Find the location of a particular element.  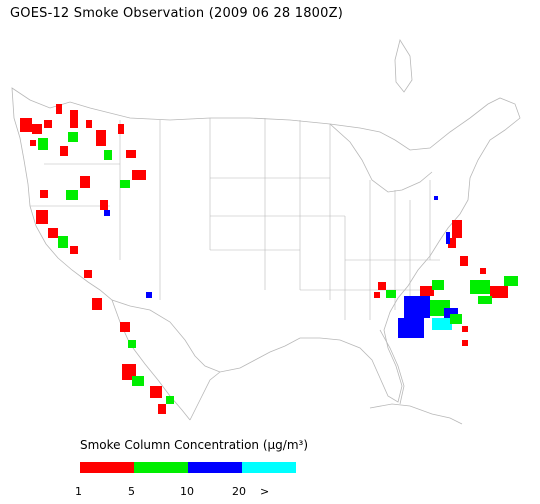

legend-title: Smoke Column Concentration (μg/m³) is located at coordinates (194, 445).